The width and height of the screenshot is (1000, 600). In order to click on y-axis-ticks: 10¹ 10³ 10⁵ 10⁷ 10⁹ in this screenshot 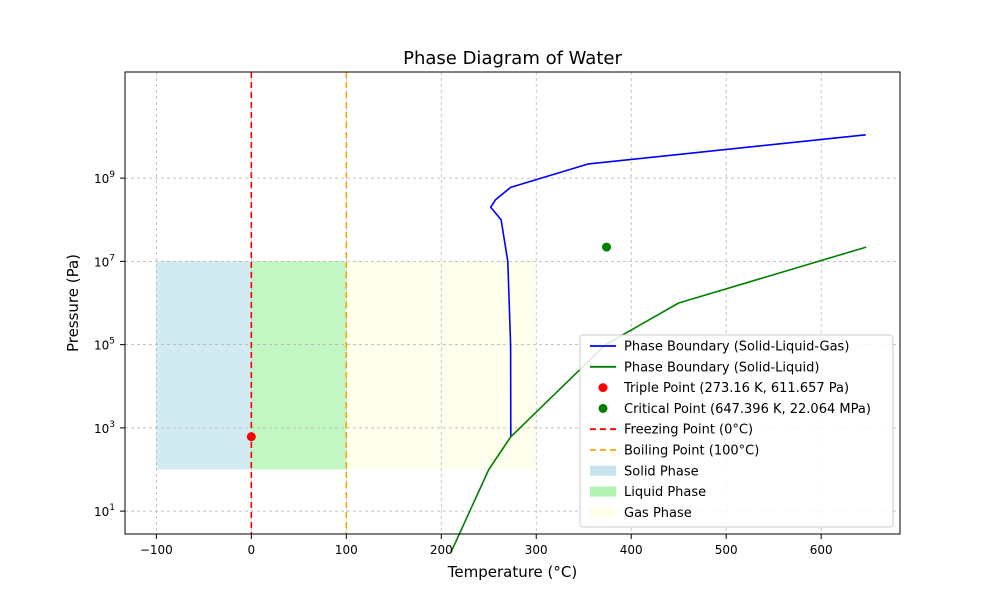, I will do `click(109, 344)`.